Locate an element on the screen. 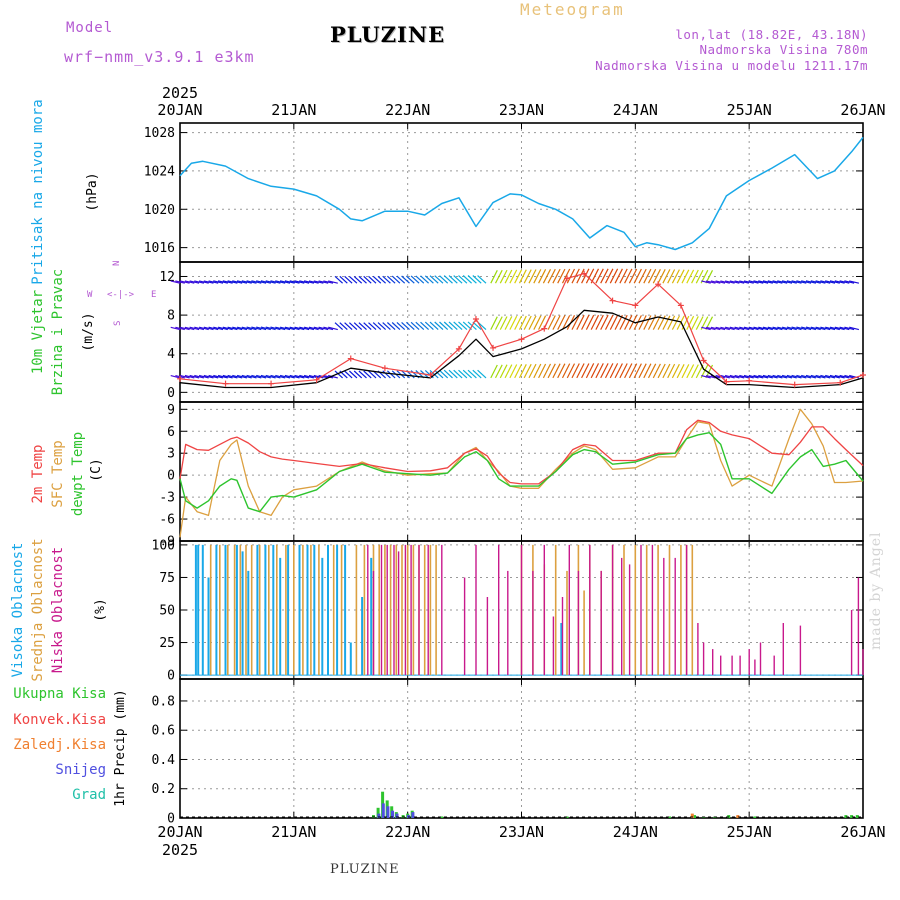  station-title: PLUZINE is located at coordinates (388, 34).